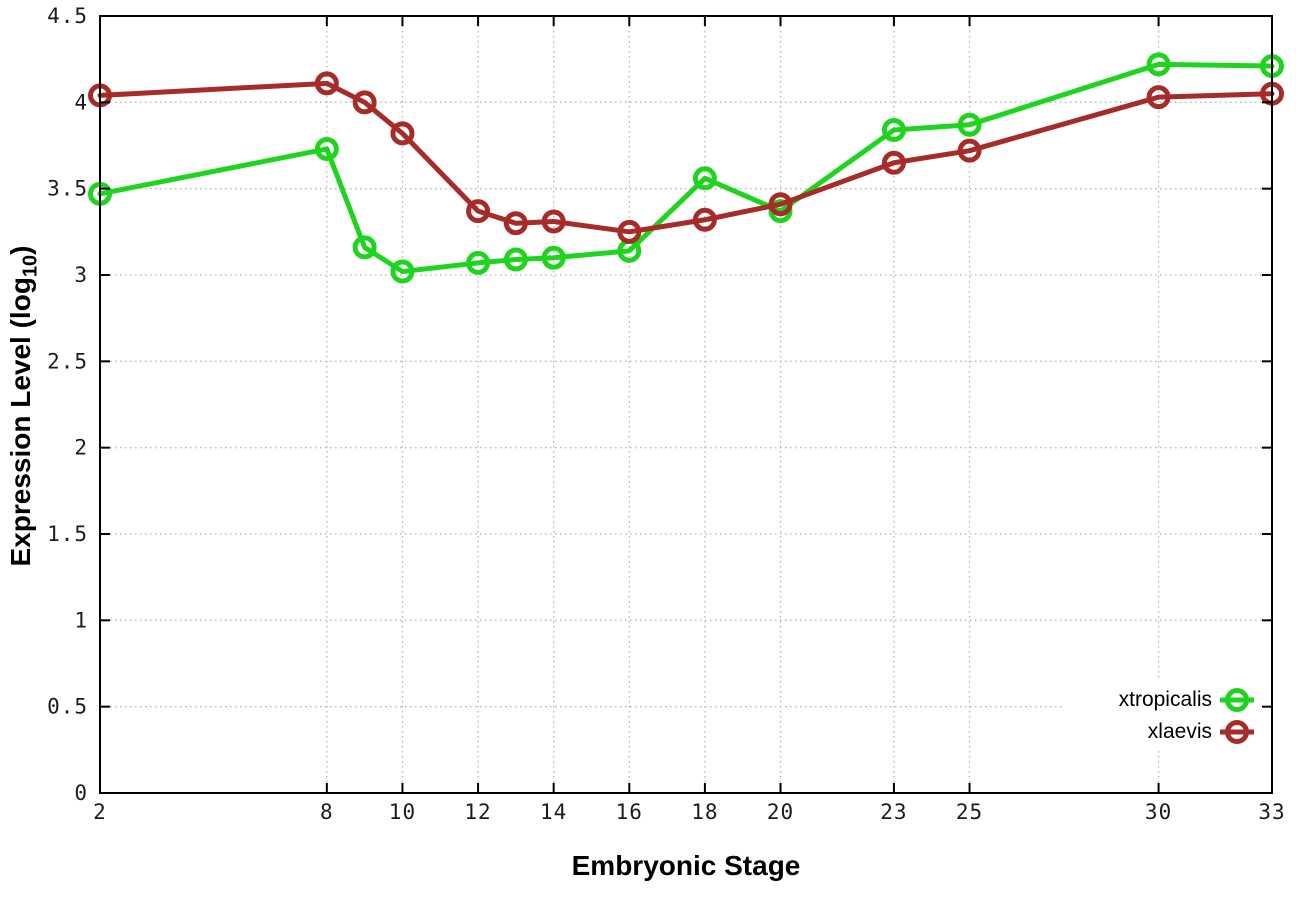  Describe the element at coordinates (1158, 812) in the screenshot. I see `x-tick-label: 30` at that location.